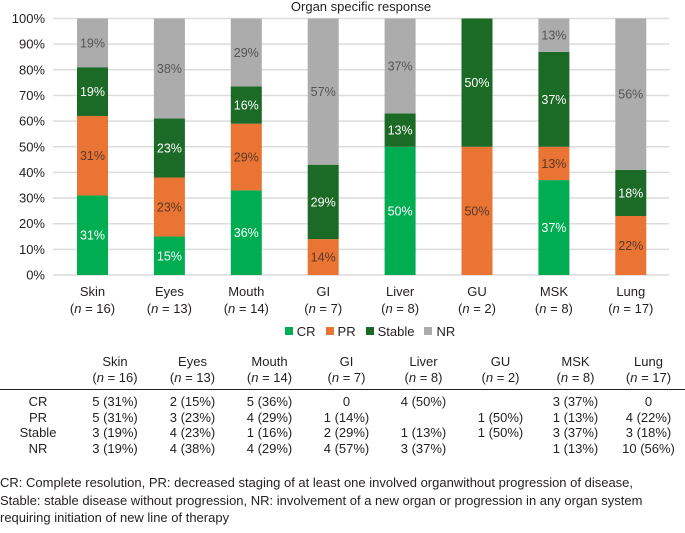 The width and height of the screenshot is (685, 533). I want to click on table-row-label: CR, so click(38, 401).